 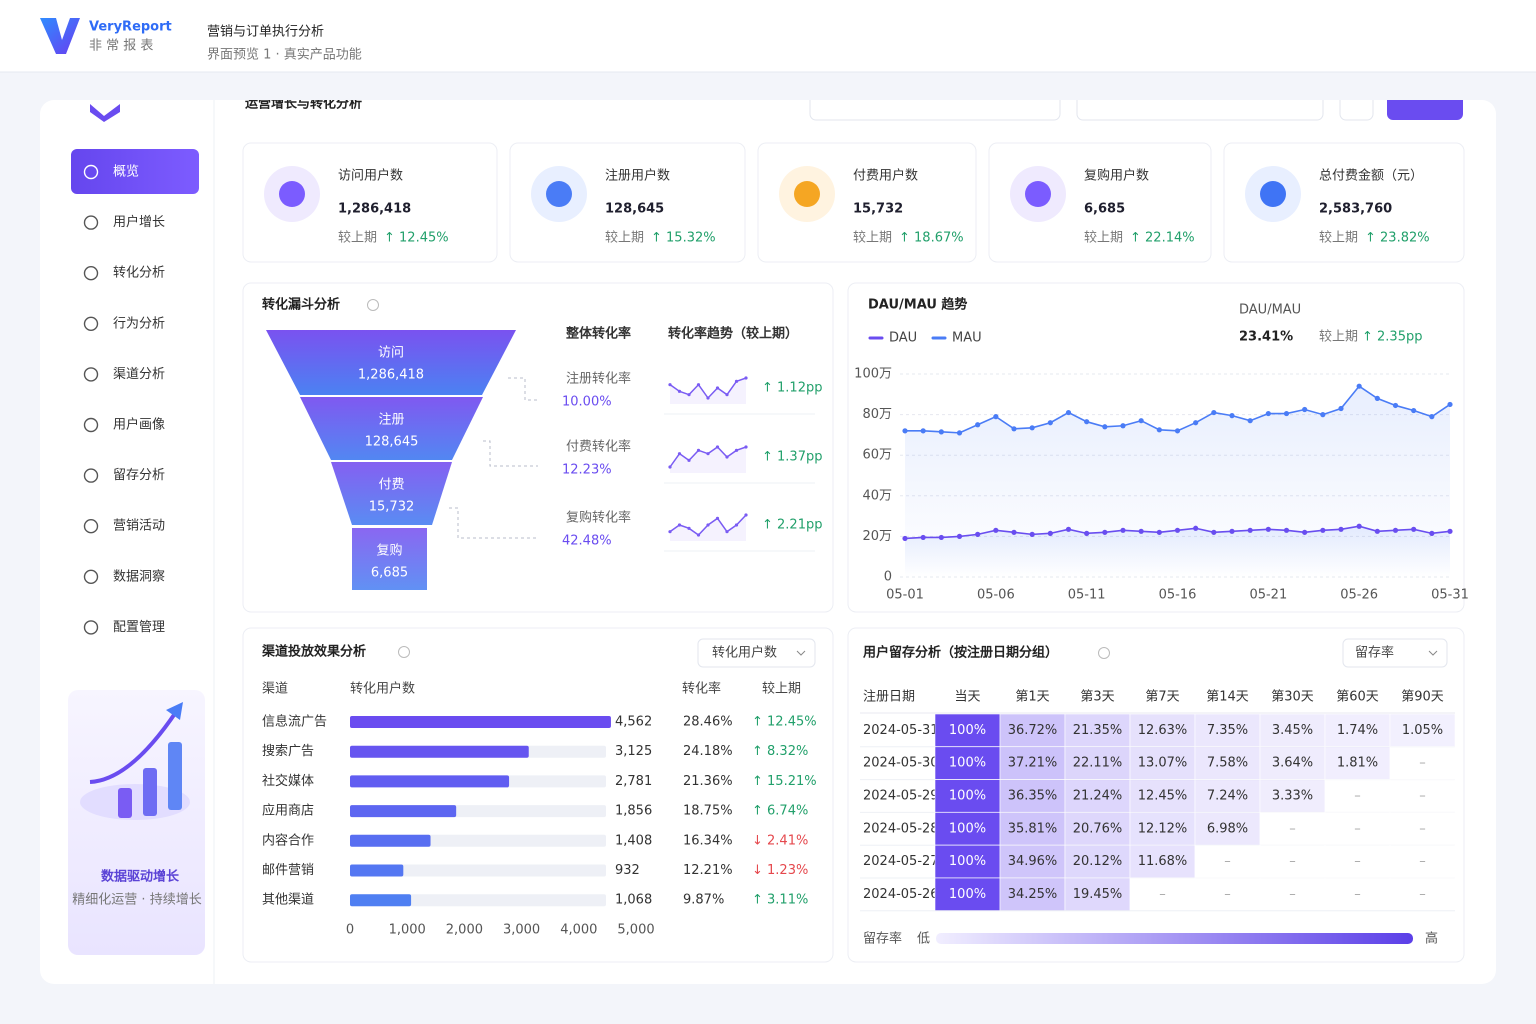 What do you see at coordinates (1098, 730) in the screenshot?
I see `retention-value: 21.35%` at bounding box center [1098, 730].